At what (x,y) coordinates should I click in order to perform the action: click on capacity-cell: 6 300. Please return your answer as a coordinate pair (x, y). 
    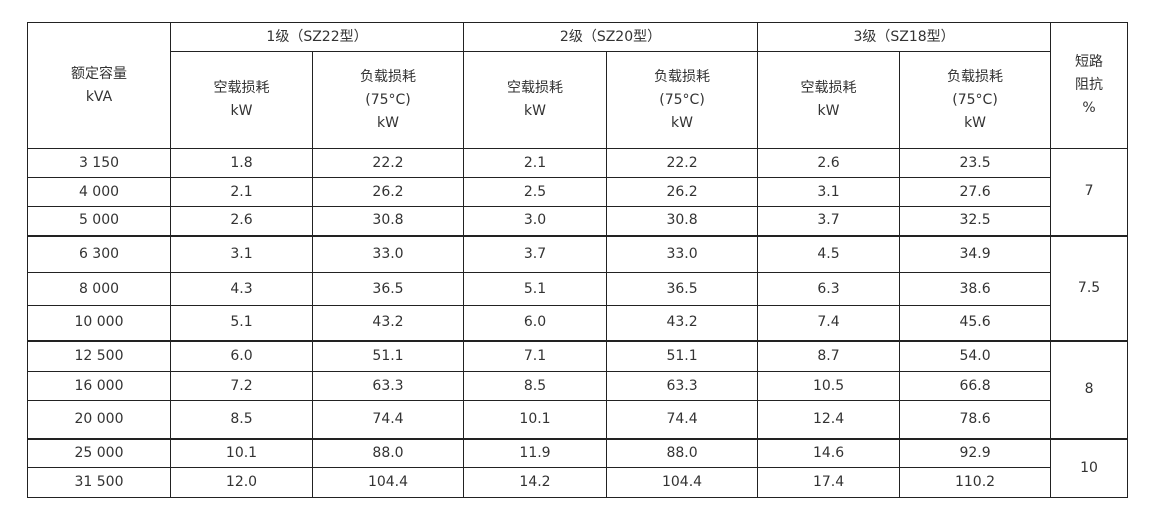
    Looking at the image, I should click on (99, 253).